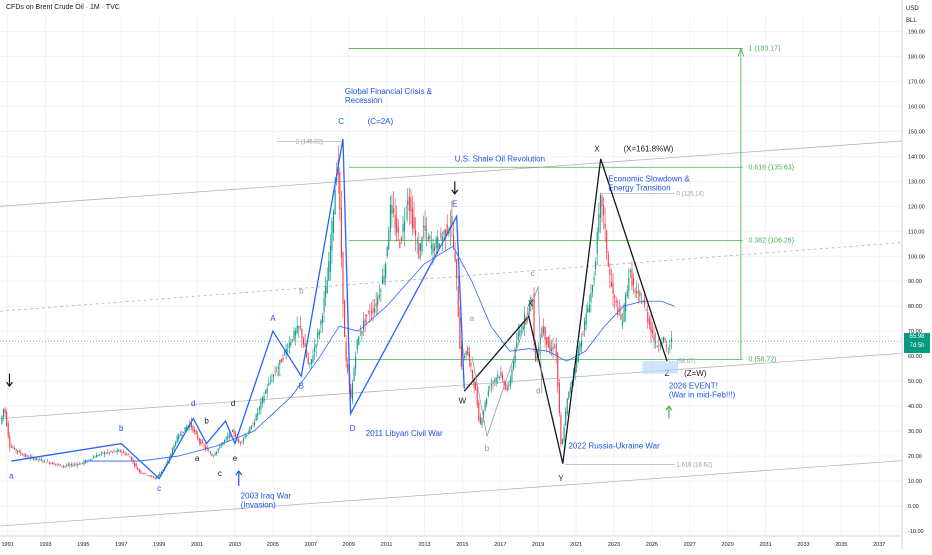 This screenshot has height=555, width=932. I want to click on last-price-badge: 65.98 7d 5h, so click(917, 343).